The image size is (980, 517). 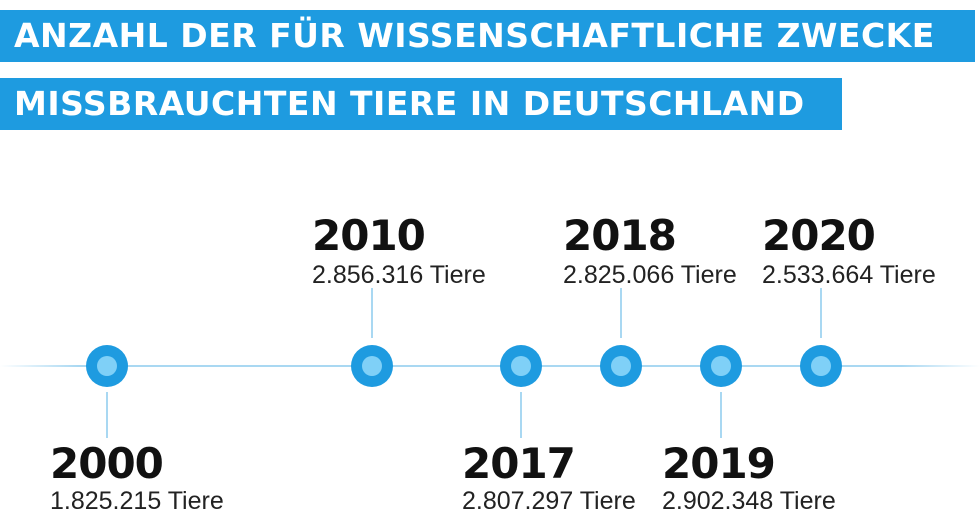 I want to click on timeline-marker-2018, so click(x=621, y=366).